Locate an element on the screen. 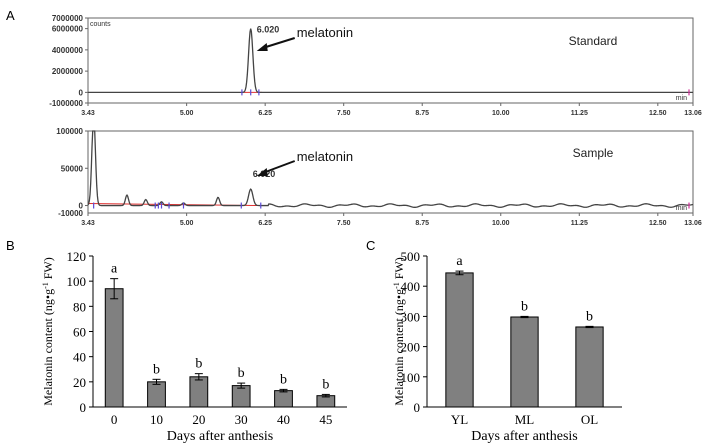  x-tick-label: ML is located at coordinates (525, 419).